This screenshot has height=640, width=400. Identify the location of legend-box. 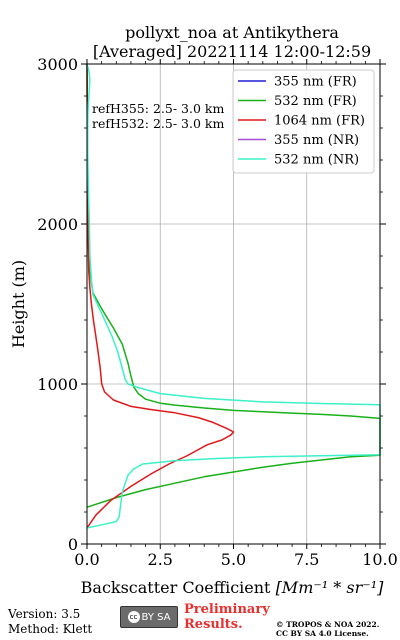
(303, 121).